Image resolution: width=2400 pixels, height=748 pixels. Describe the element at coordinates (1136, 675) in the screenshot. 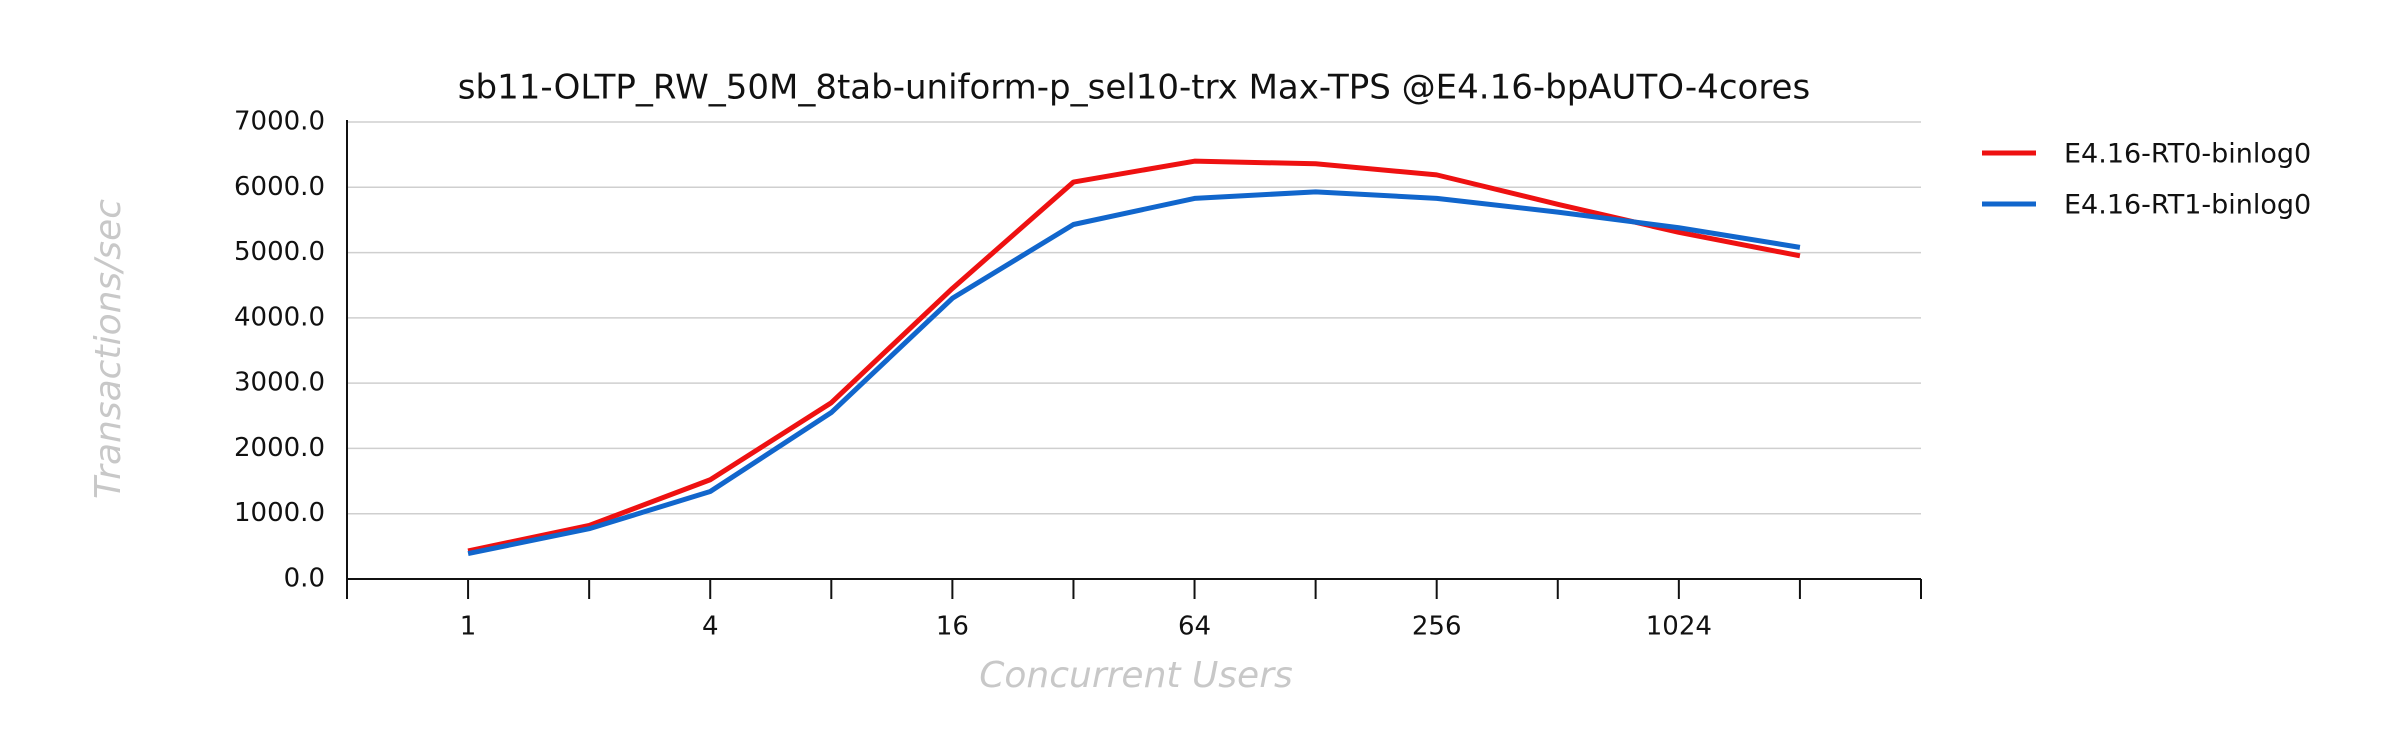

I see `x-axis-label: Concurrent Users` at that location.